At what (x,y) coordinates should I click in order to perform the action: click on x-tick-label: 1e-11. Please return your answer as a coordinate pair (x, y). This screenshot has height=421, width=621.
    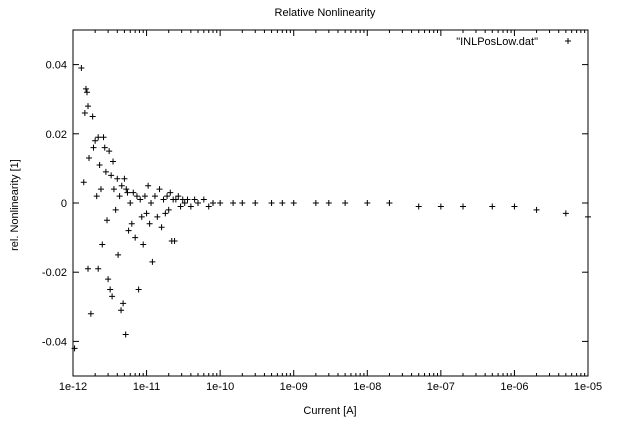
    Looking at the image, I should click on (146, 387).